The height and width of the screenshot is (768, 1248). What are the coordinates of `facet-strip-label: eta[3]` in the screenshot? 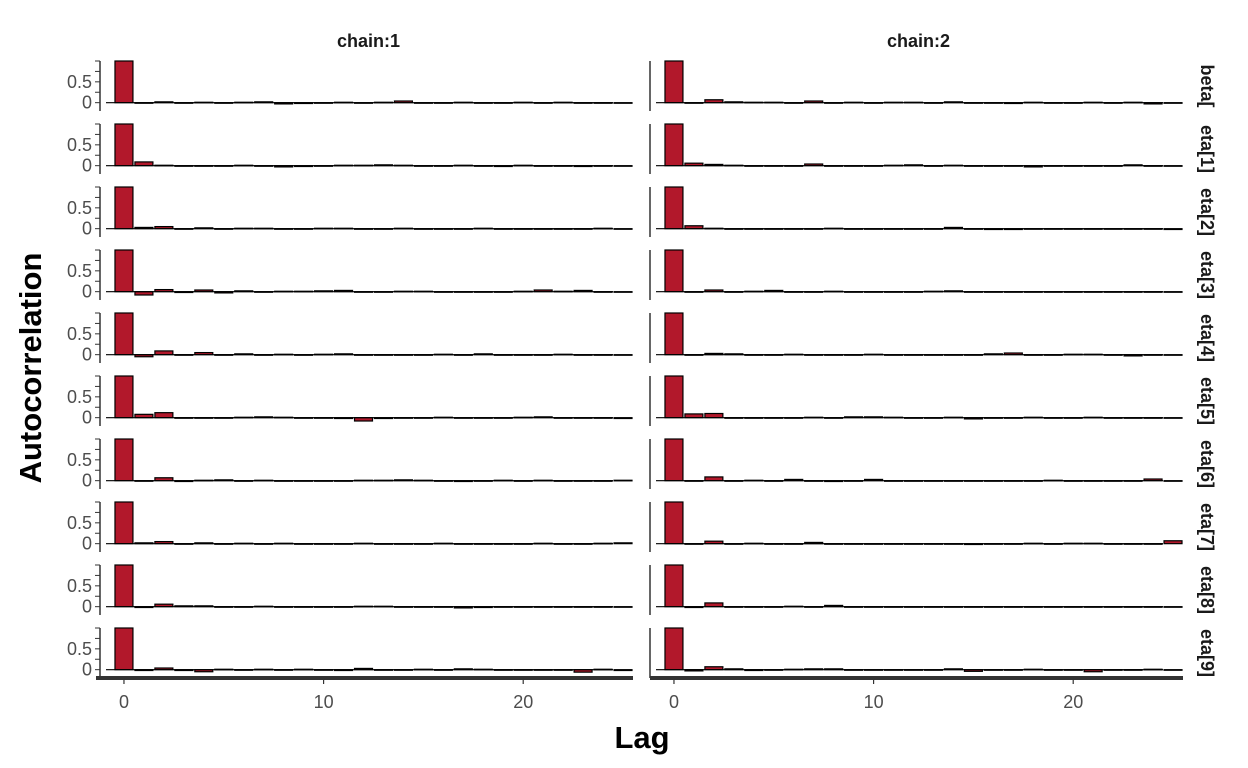 It's located at (1207, 275).